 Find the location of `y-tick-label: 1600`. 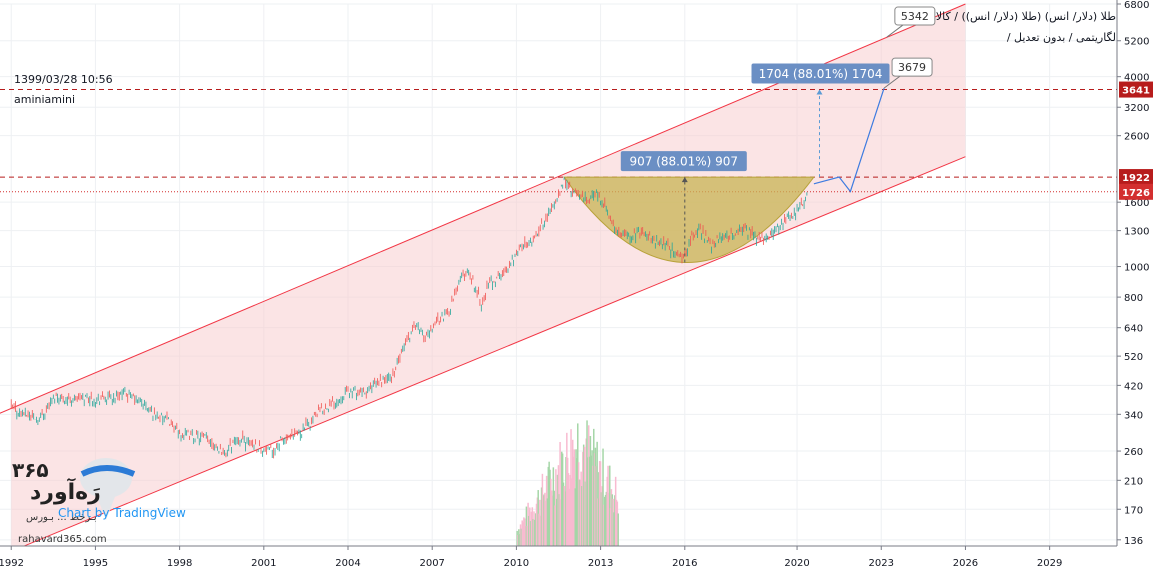

y-tick-label: 1600 is located at coordinates (1136, 203).